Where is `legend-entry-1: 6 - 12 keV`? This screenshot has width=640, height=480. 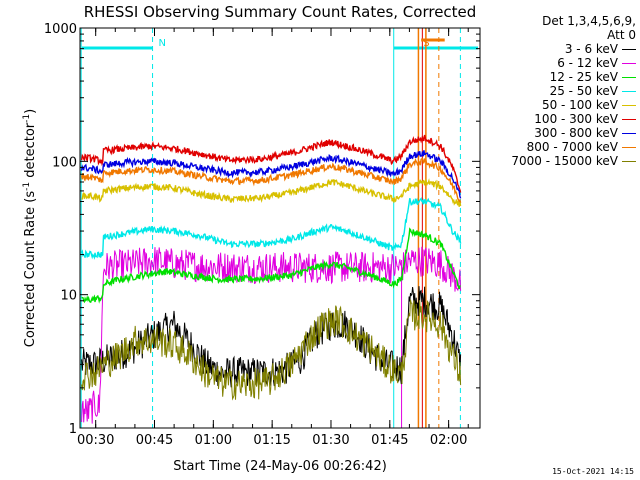 legend-entry-1: 6 - 12 keV is located at coordinates (558, 63).